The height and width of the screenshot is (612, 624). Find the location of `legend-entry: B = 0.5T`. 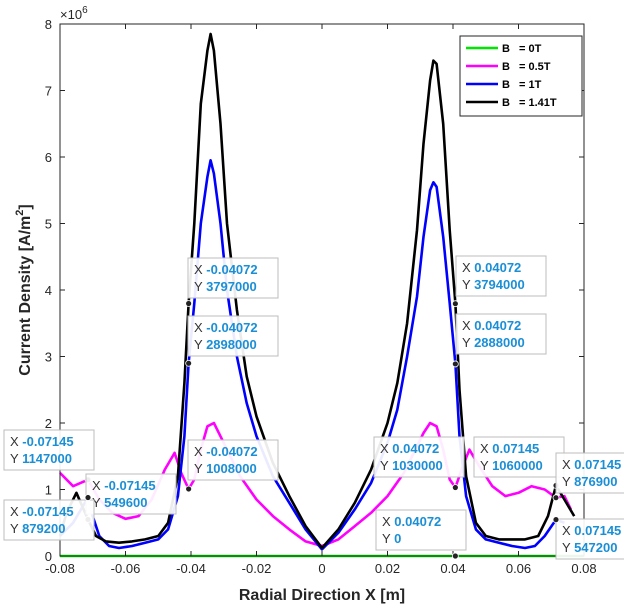

legend-entry: B = 0.5T is located at coordinates (526, 67).